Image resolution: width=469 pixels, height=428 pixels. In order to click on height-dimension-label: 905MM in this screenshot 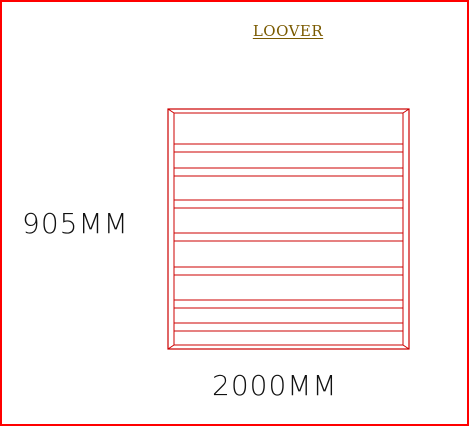, I will do `click(75, 223)`.